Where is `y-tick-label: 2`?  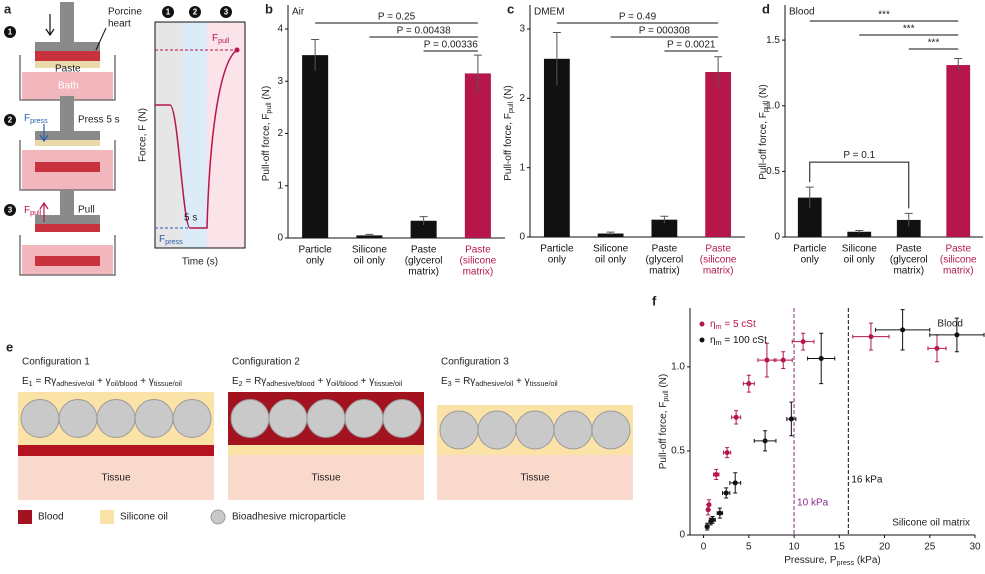
y-tick-label: 2 is located at coordinates (280, 133).